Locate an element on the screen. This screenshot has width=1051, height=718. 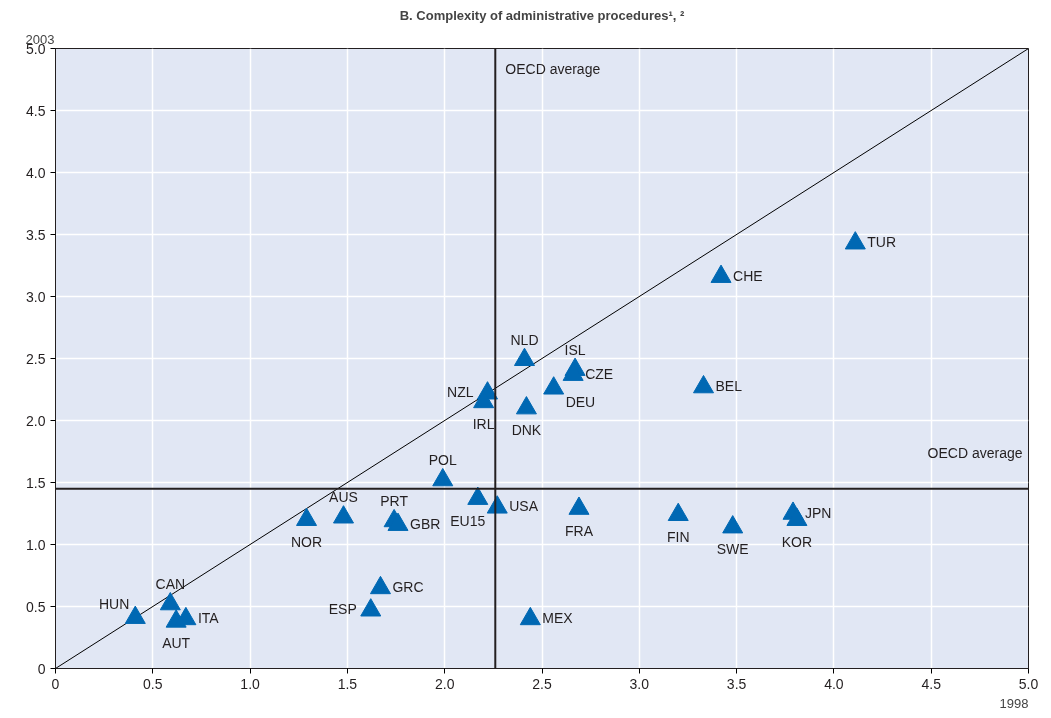
x-tick-label: 4.0 is located at coordinates (834, 683).